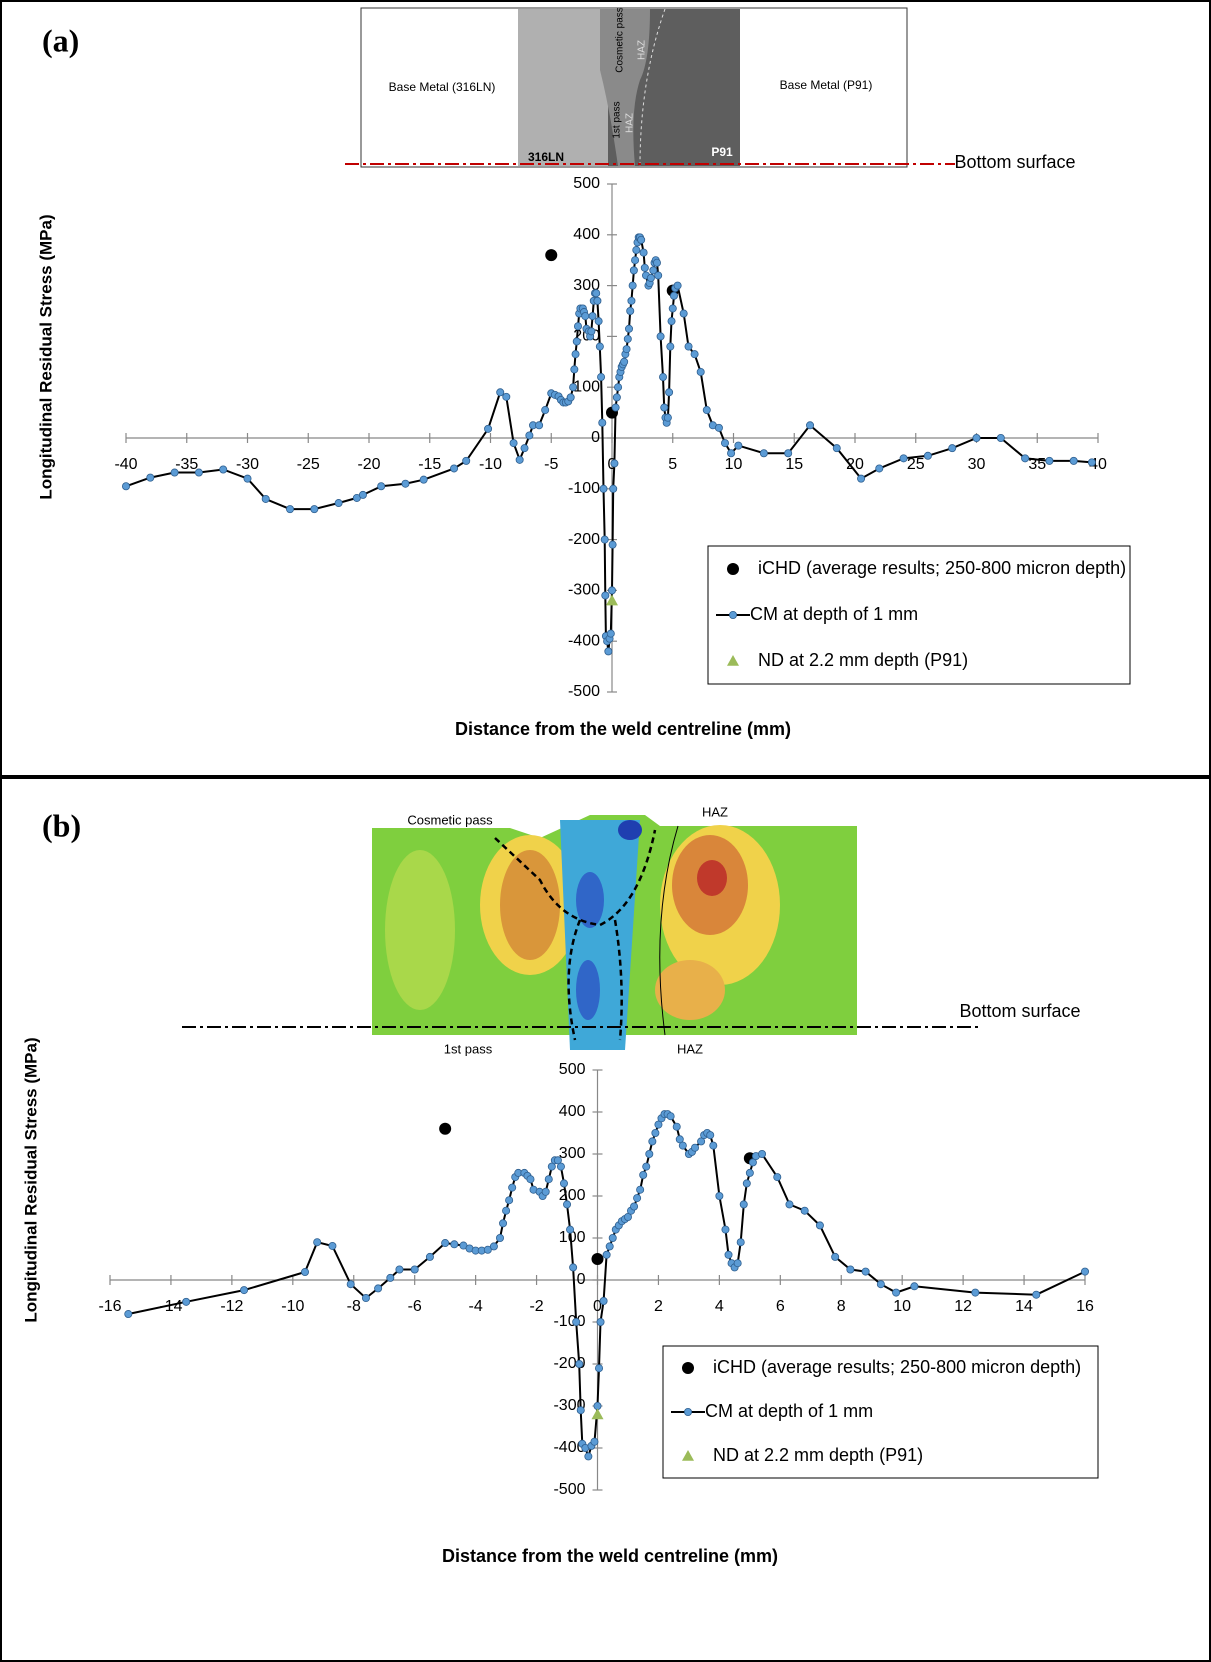 Image resolution: width=1211 pixels, height=1662 pixels. I want to click on y-tick-label: -100, so click(569, 1321).